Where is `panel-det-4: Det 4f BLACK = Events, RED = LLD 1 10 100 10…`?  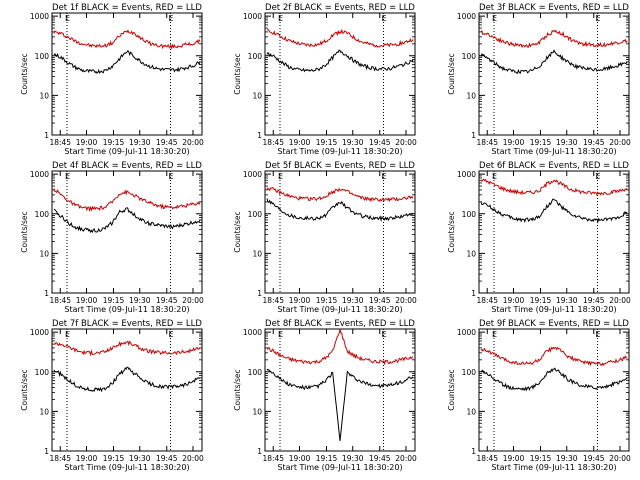 panel-det-4: Det 4f BLACK = Events, RED = LLD 1 10 100 10… is located at coordinates (112, 237).